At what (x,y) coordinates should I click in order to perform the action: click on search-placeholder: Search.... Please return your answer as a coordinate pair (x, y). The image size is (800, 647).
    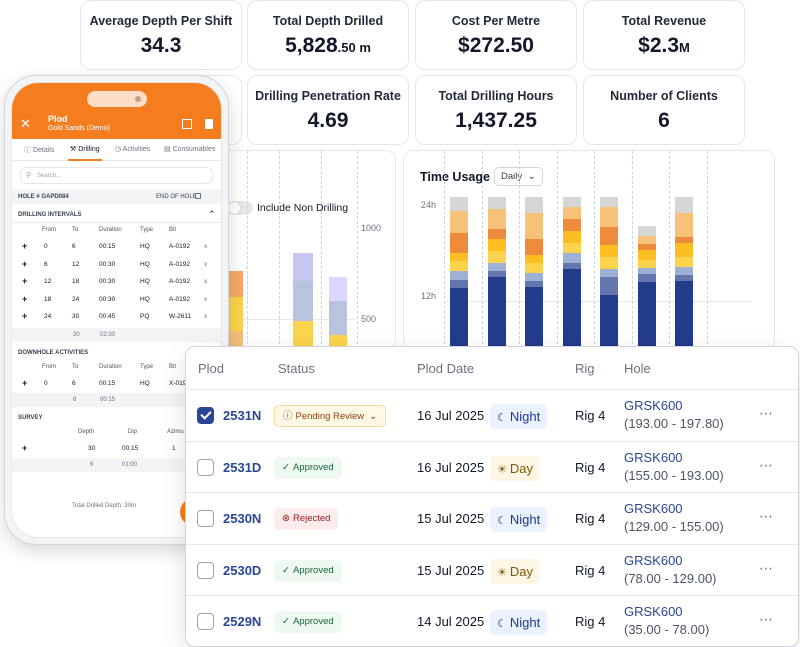
    Looking at the image, I should click on (49, 176).